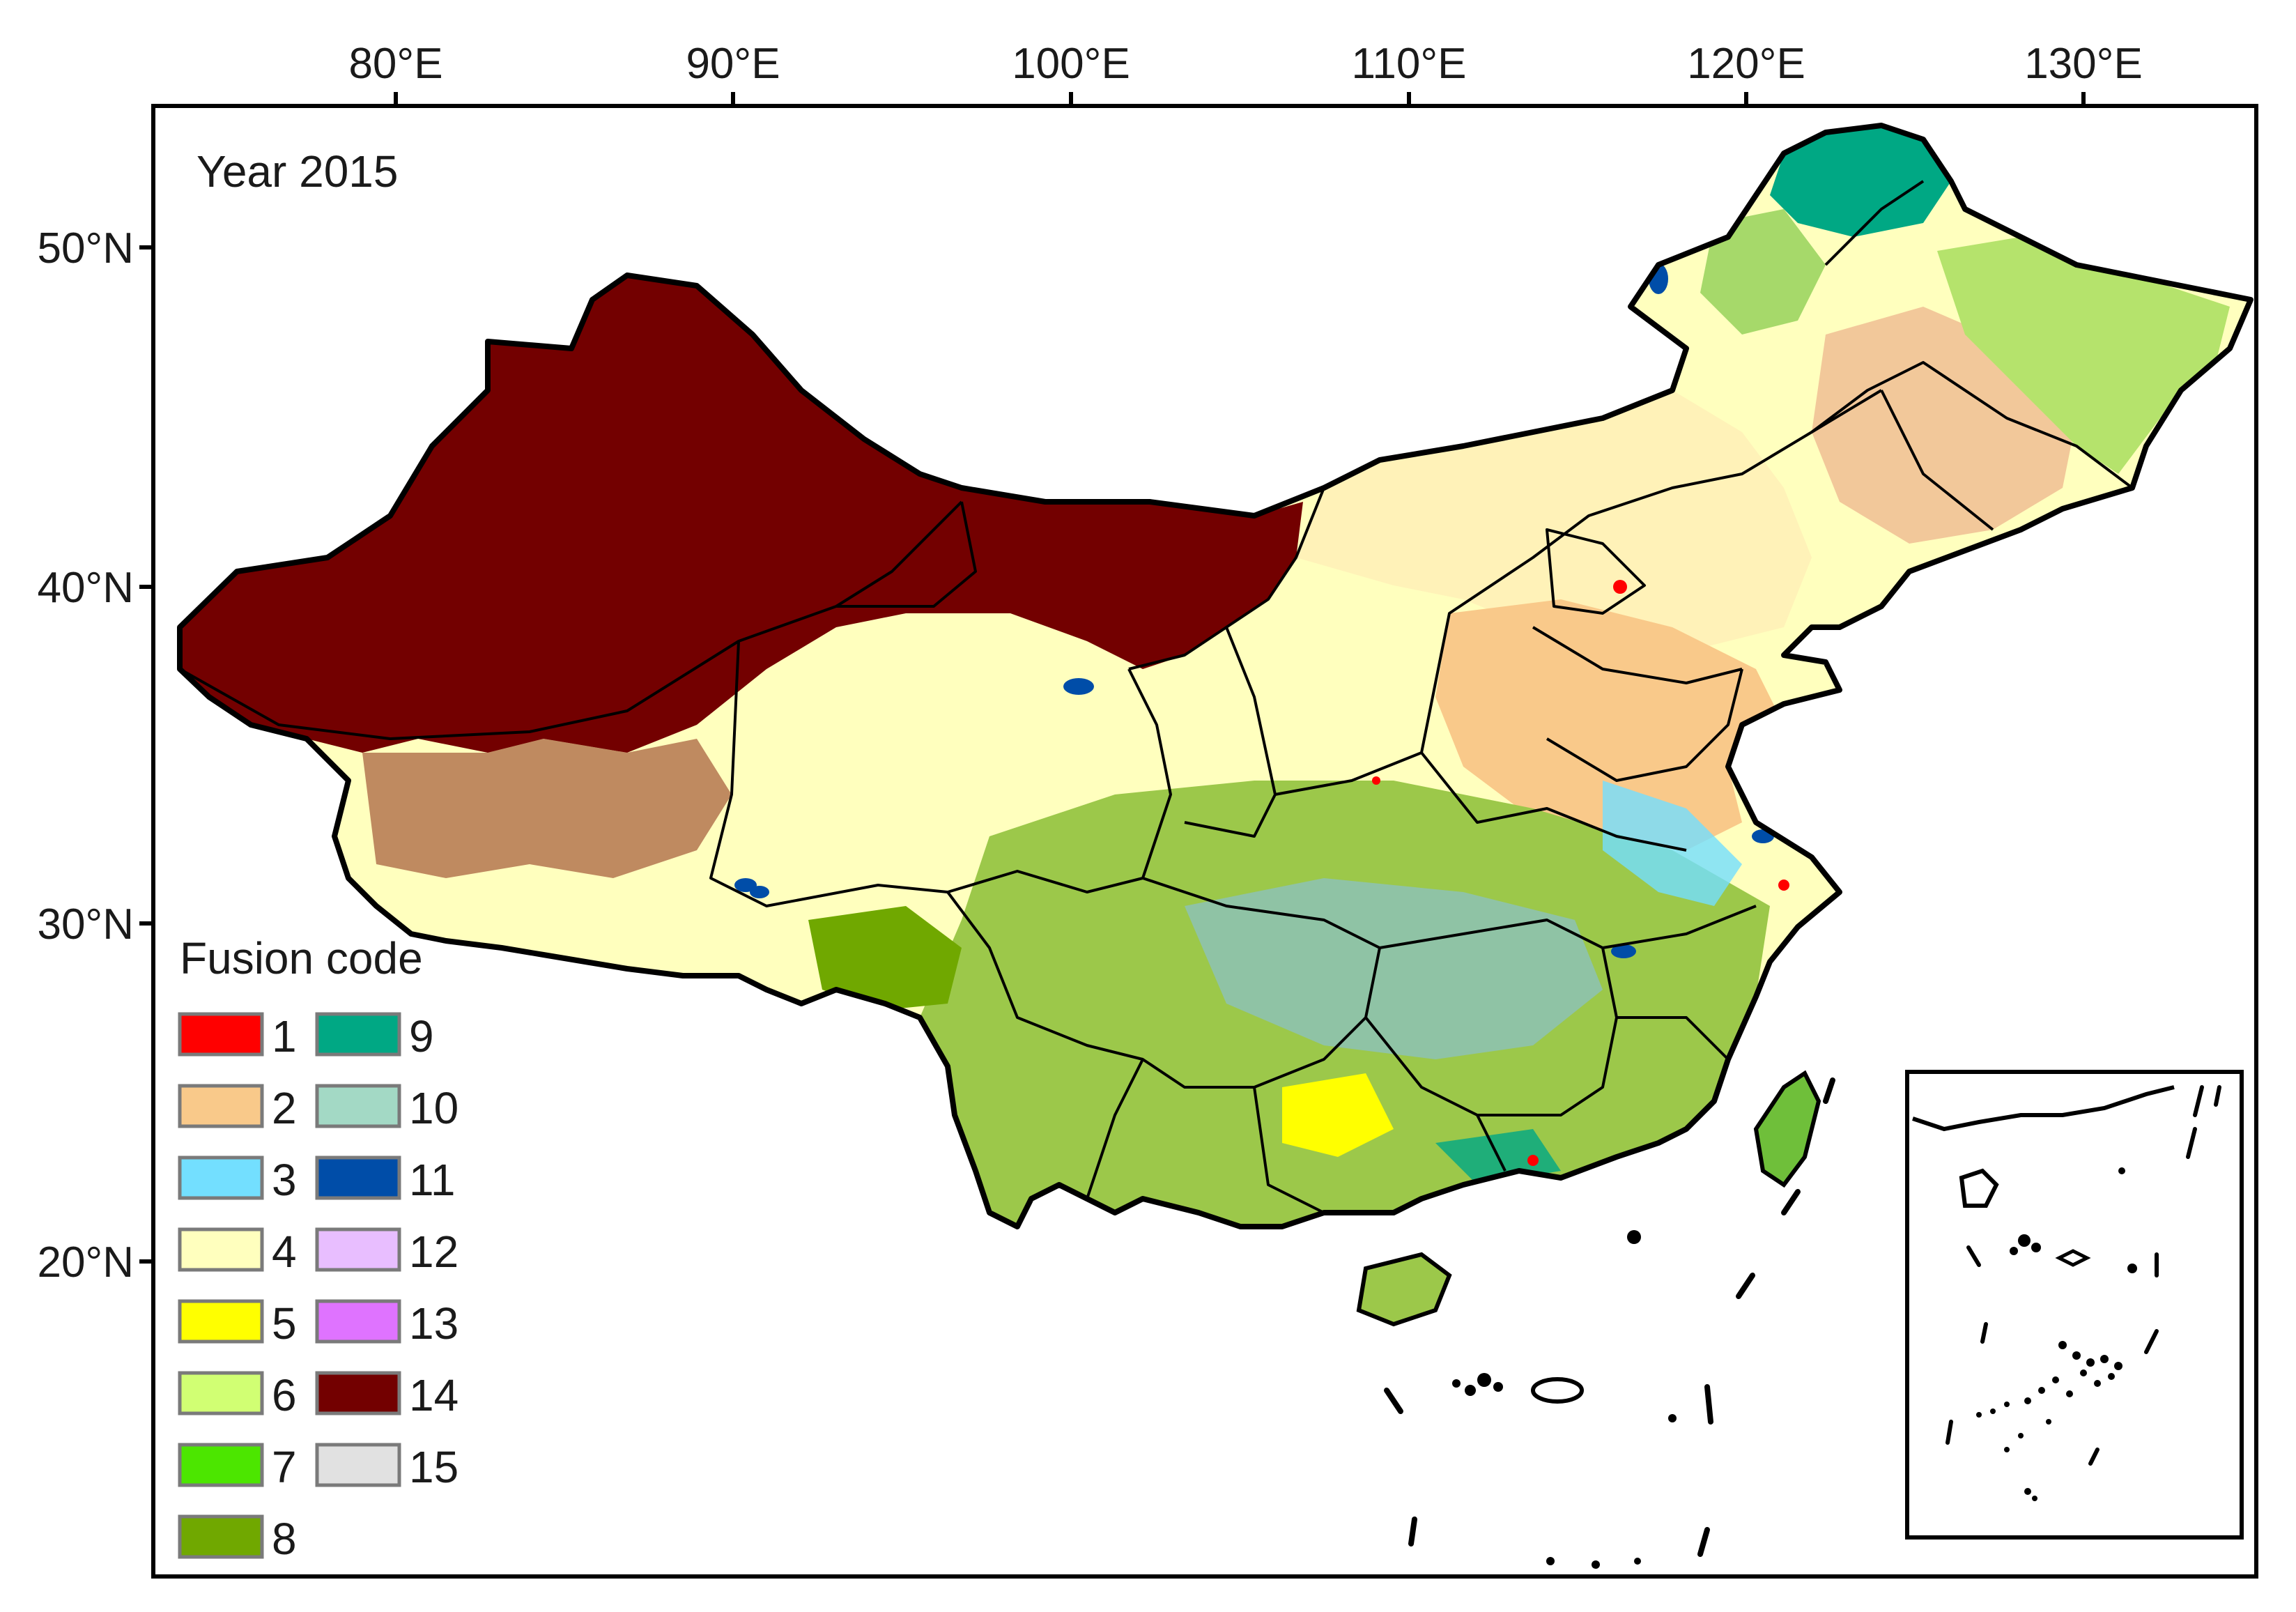  I want to click on legend-item-11: 11, so click(385, 1180).